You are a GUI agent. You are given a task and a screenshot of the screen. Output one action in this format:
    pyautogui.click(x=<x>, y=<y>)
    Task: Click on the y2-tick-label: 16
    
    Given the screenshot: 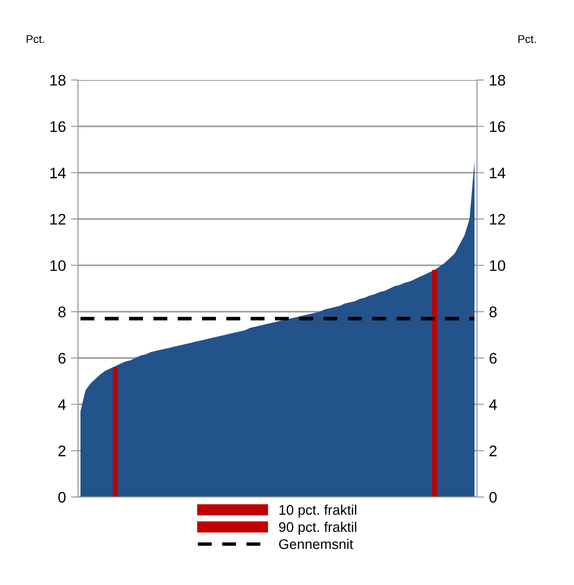 What is the action you would take?
    pyautogui.click(x=498, y=126)
    